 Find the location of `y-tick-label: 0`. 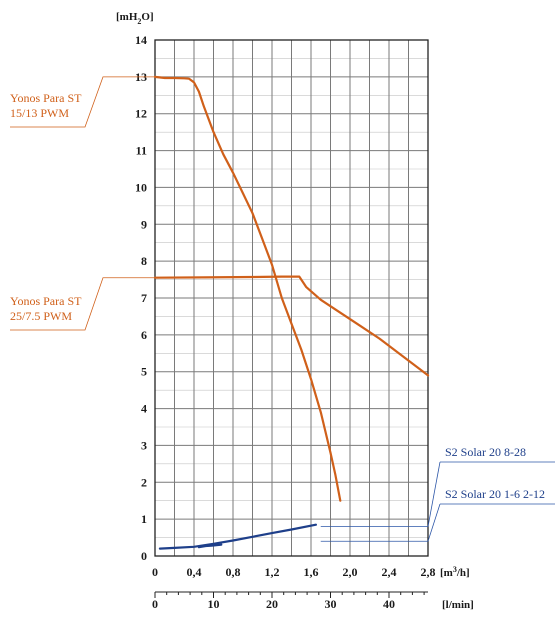

y-tick-label: 0 is located at coordinates (144, 556).